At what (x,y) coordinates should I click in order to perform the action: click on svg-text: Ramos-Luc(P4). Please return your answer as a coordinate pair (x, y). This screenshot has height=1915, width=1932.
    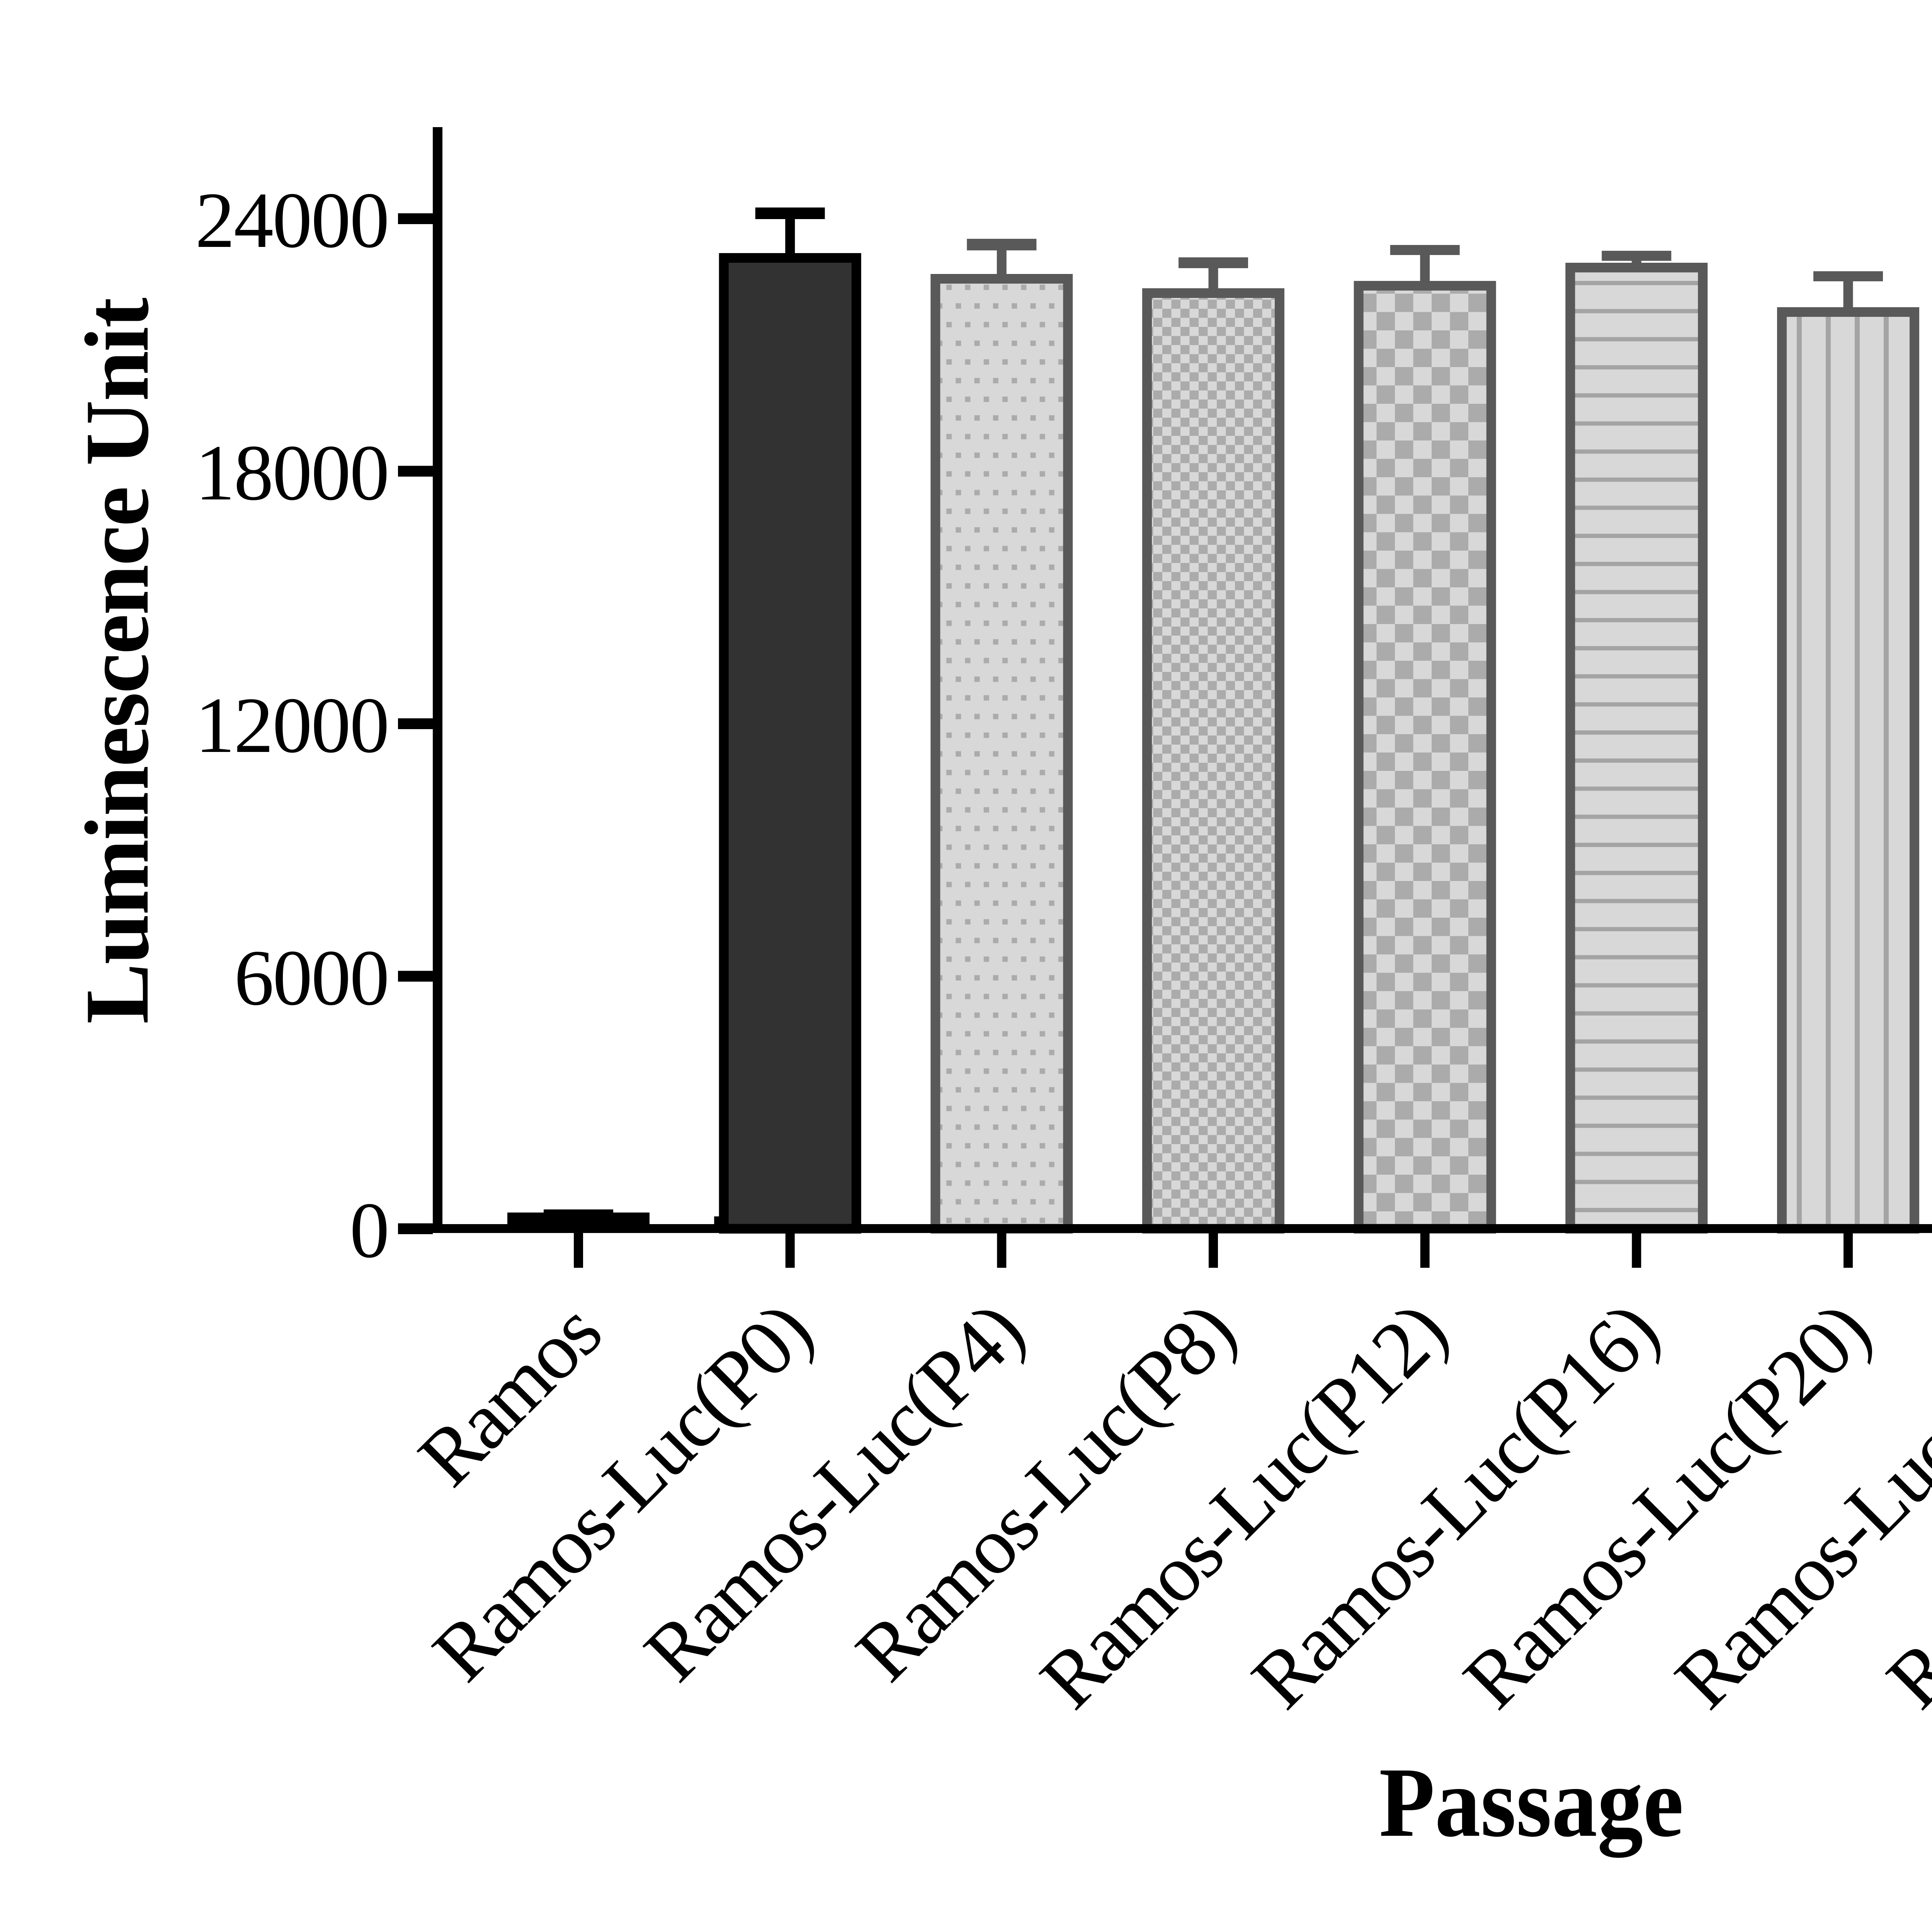
    Looking at the image, I should click on (835, 1491).